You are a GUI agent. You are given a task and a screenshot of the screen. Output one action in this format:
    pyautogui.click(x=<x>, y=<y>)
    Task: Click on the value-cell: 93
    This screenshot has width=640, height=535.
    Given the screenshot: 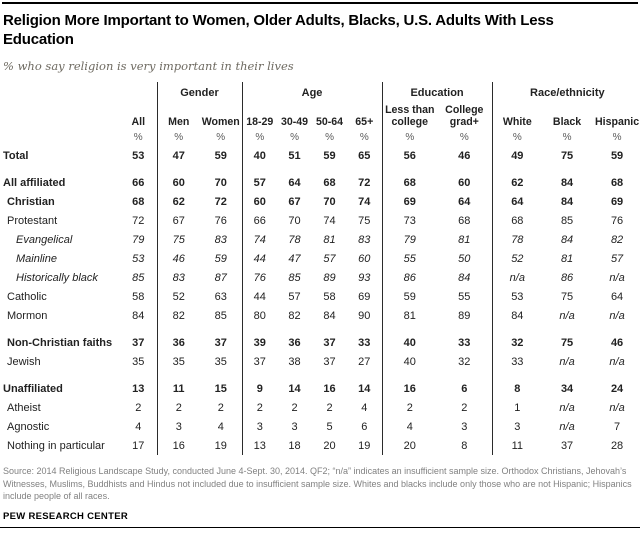 What is the action you would take?
    pyautogui.click(x=365, y=278)
    